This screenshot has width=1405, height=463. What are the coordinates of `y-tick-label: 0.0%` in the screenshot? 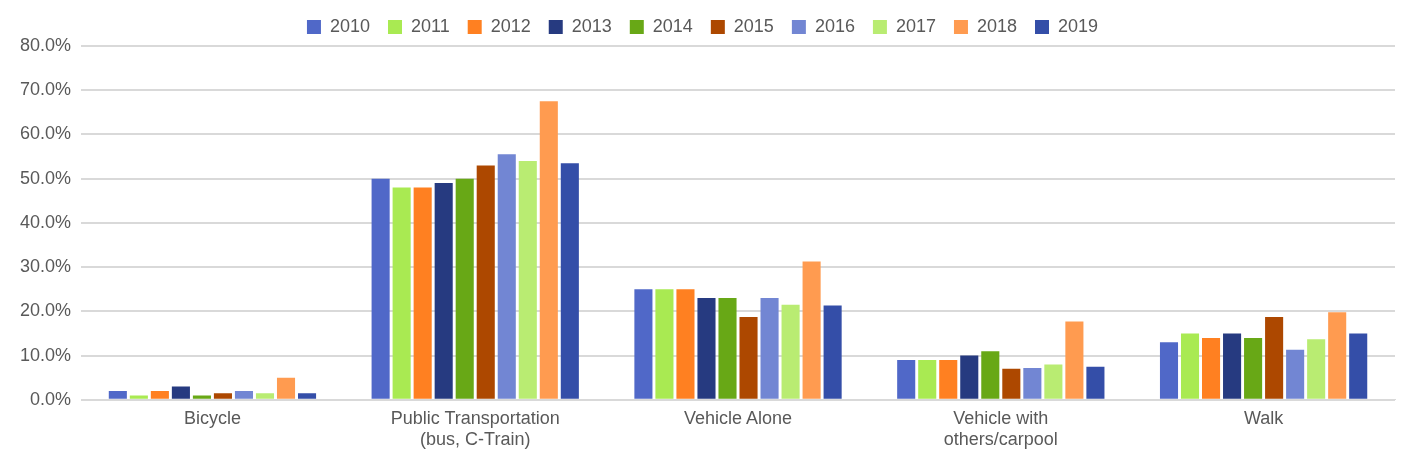 It's located at (51, 398).